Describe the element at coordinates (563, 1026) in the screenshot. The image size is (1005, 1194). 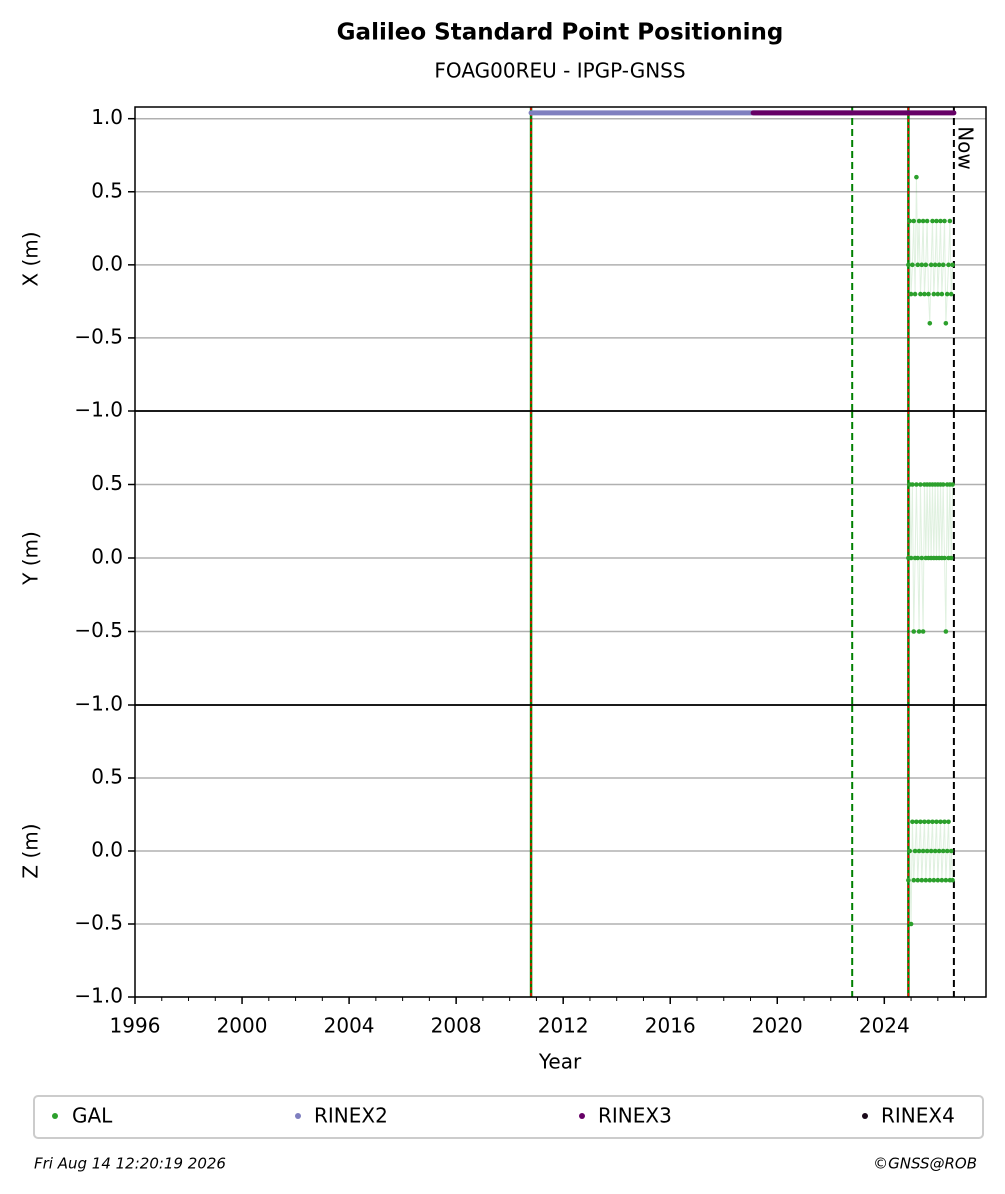
I see `x-tick-label: 2012` at that location.